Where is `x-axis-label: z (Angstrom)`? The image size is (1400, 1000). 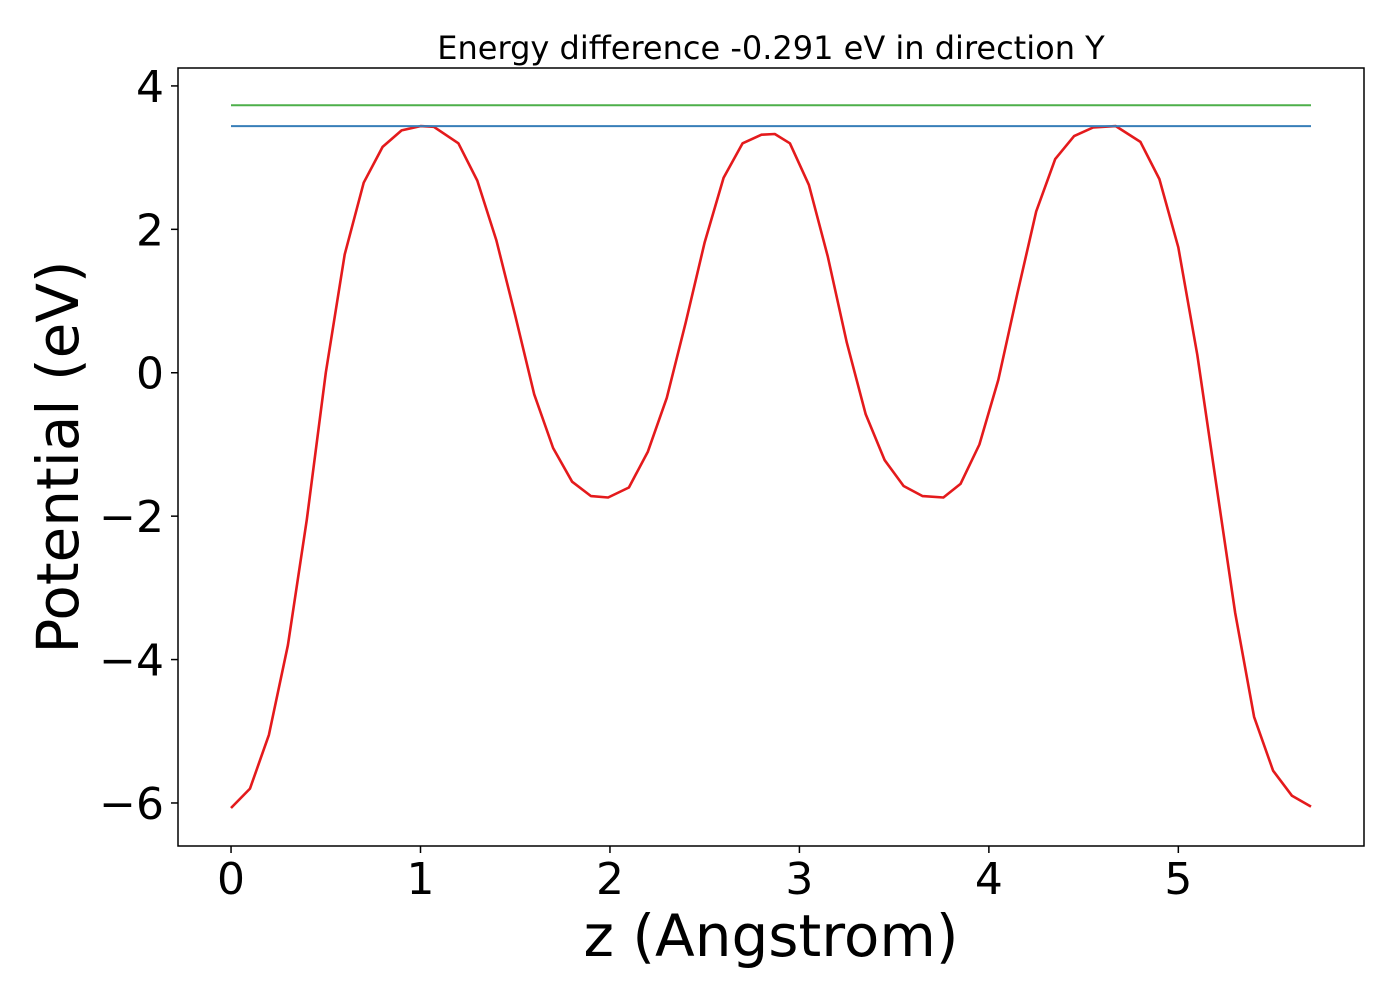 x-axis-label: z (Angstrom) is located at coordinates (771, 936).